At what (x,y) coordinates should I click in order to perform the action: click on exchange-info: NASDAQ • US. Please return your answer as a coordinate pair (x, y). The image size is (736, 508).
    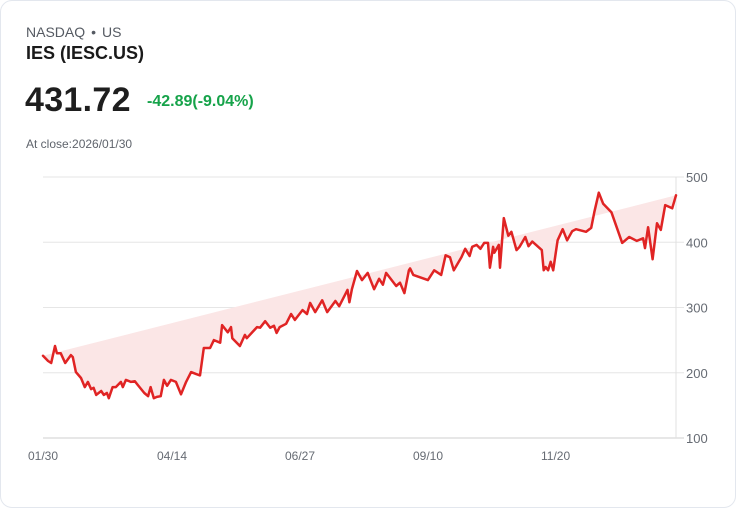
    Looking at the image, I should click on (73, 32).